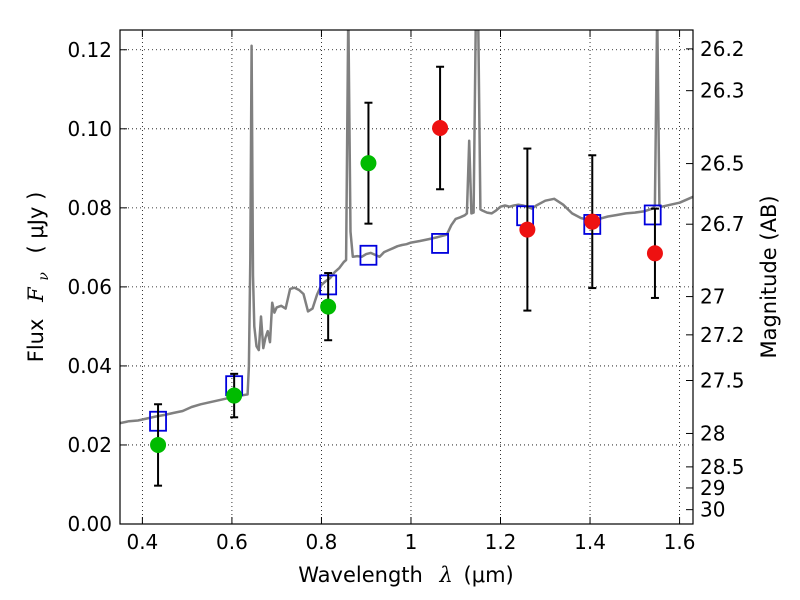 This screenshot has height=600, width=800. I want to click on y-tick-label: 0.00, so click(89, 524).